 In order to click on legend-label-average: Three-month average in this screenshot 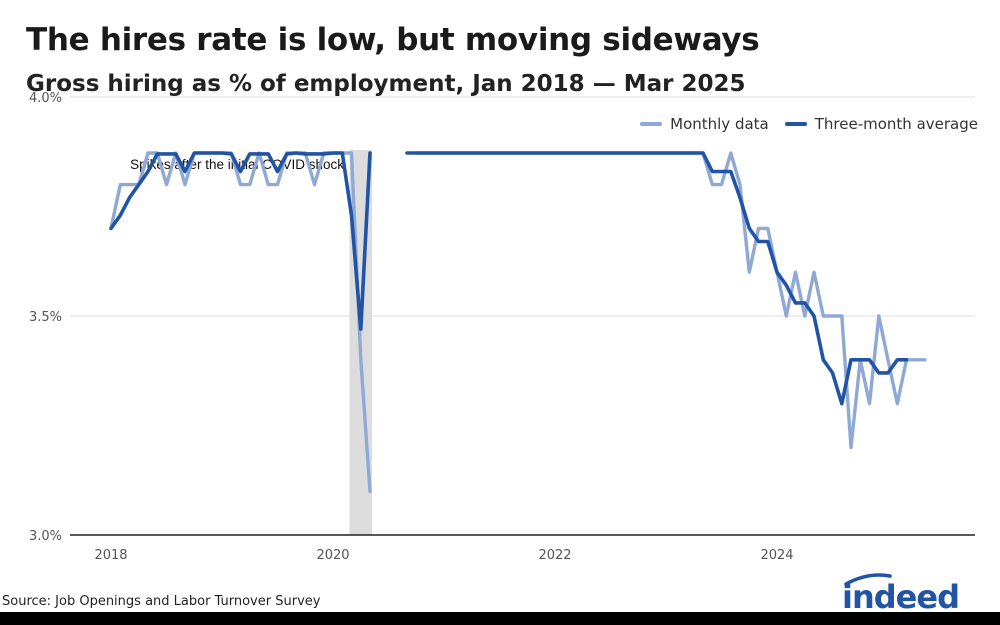, I will do `click(896, 124)`.